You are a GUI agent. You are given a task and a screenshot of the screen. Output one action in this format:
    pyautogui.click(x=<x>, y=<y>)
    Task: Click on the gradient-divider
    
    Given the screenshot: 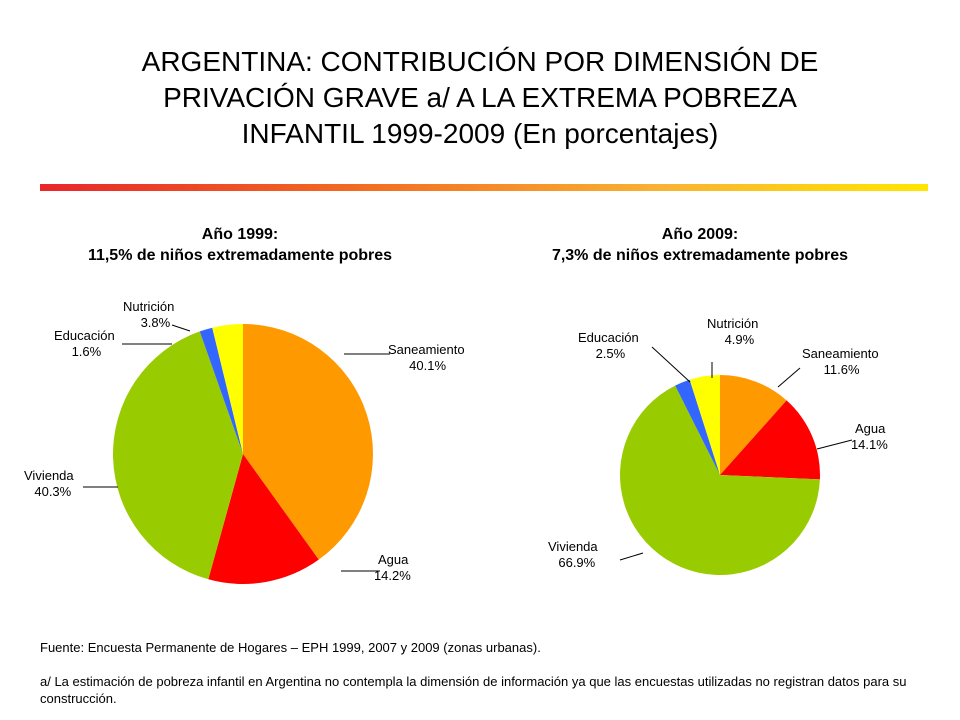 What is the action you would take?
    pyautogui.click(x=484, y=187)
    